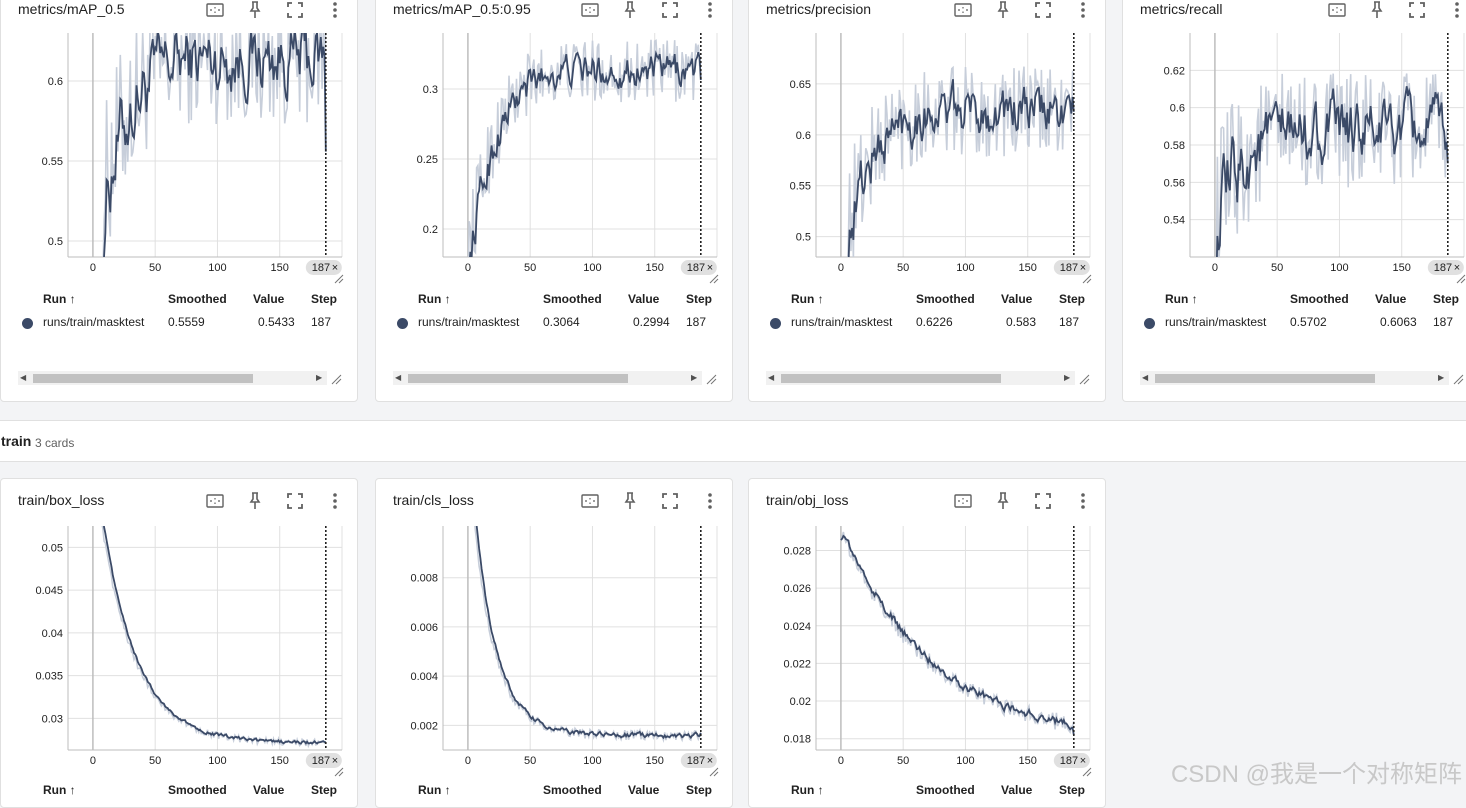  Describe the element at coordinates (179, 629) in the screenshot. I see `line-chart: 0 50 100 150 0.03 0.035 0.04 0.045 0.05 187 ×` at that location.